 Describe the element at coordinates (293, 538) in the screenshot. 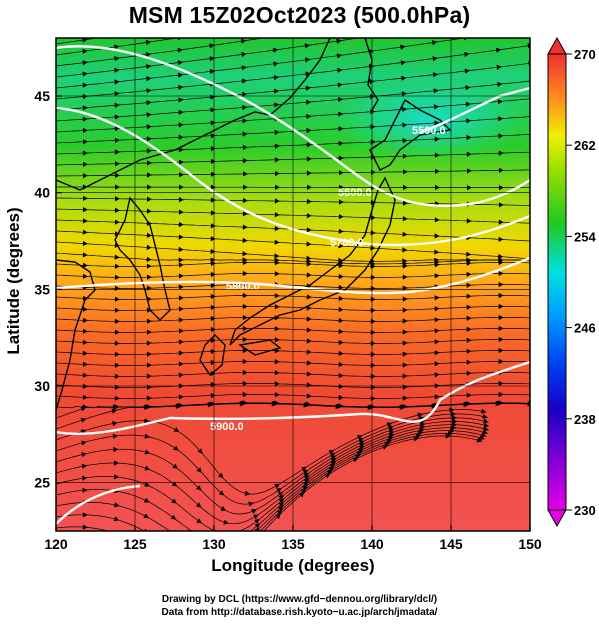

I see `x-axis-ticks: 120 125 130 135 140 145 150` at that location.